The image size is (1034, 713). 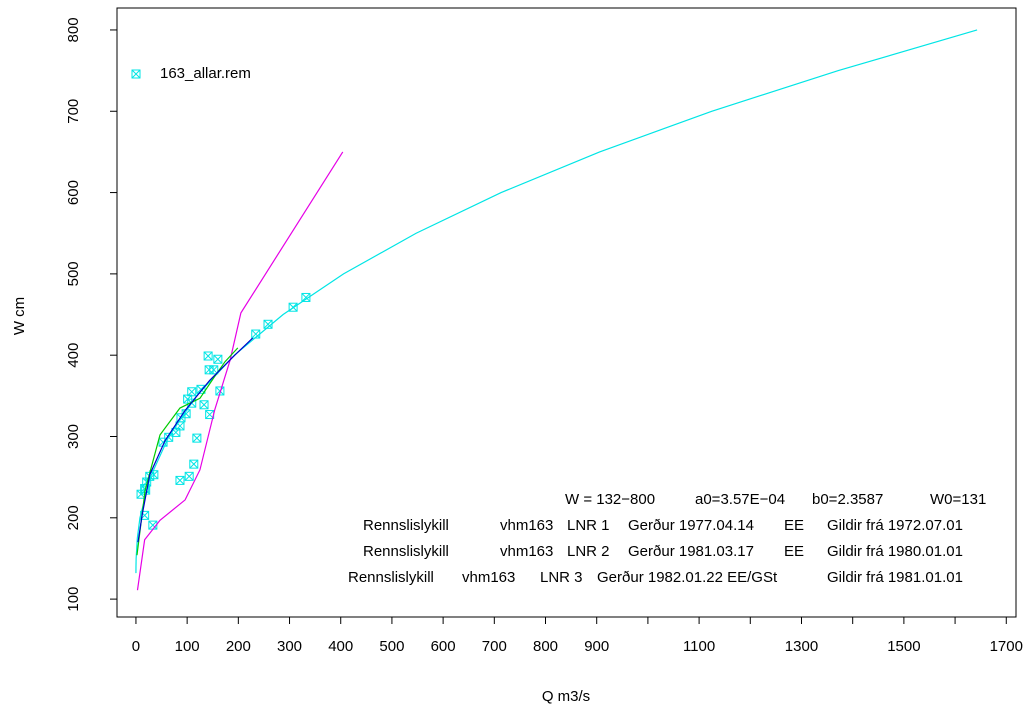 What do you see at coordinates (73, 355) in the screenshot?
I see `y-tick-label: 400` at bounding box center [73, 355].